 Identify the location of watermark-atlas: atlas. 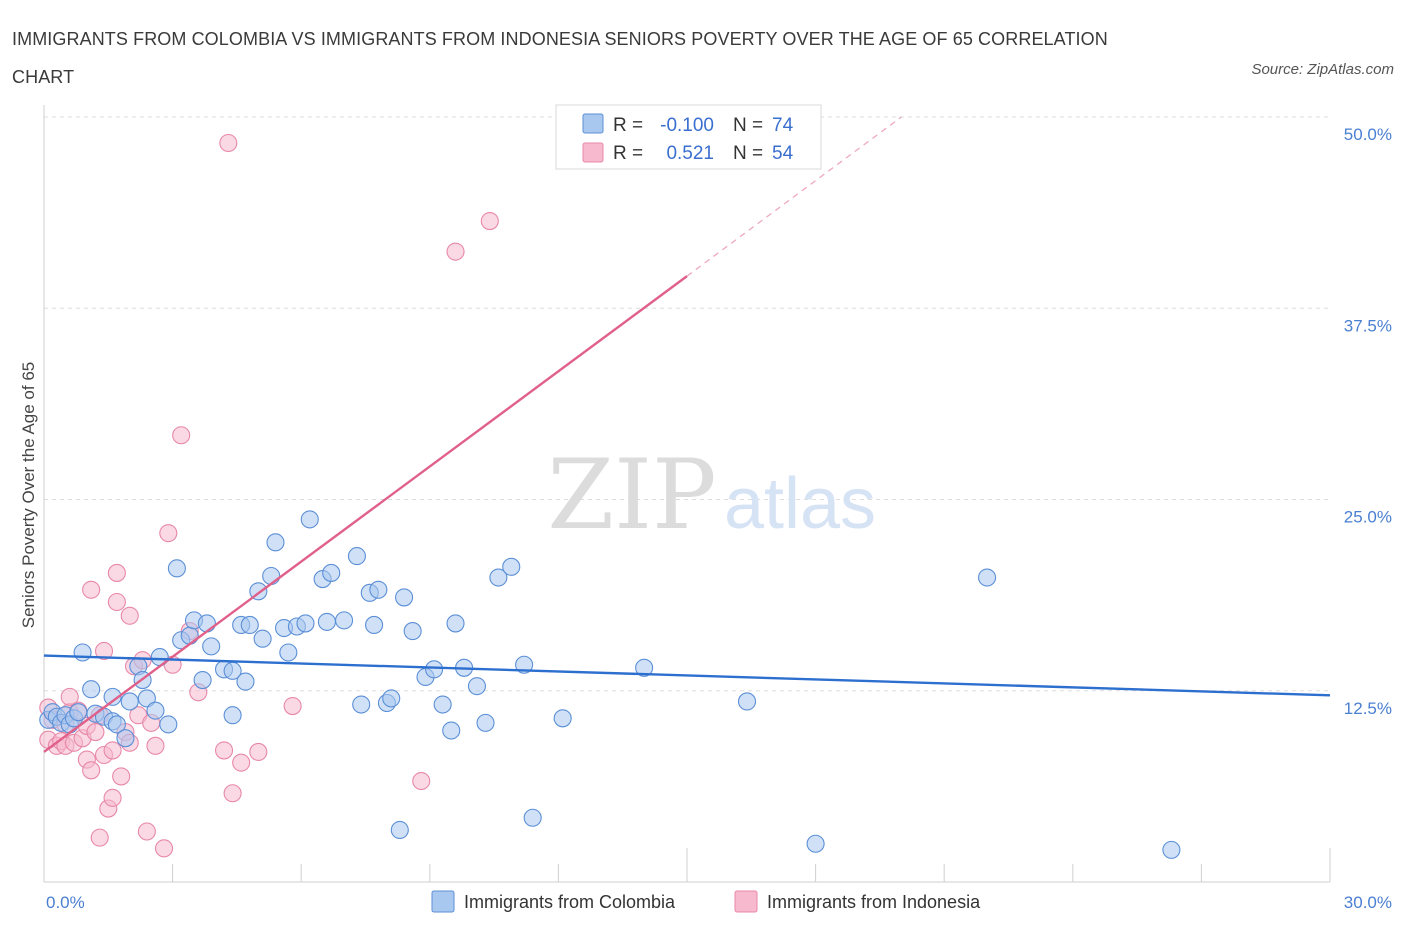
(800, 504).